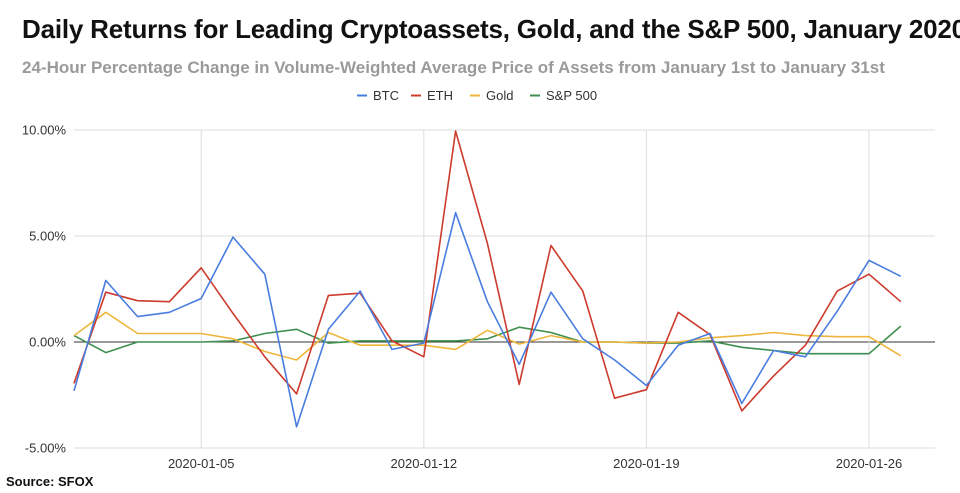 Image resolution: width=960 pixels, height=493 pixels. What do you see at coordinates (535, 463) in the screenshot?
I see `x-axis-tick-labels: 2020-01-05 2020-01-12 2020-01-19 2020-01-26` at bounding box center [535, 463].